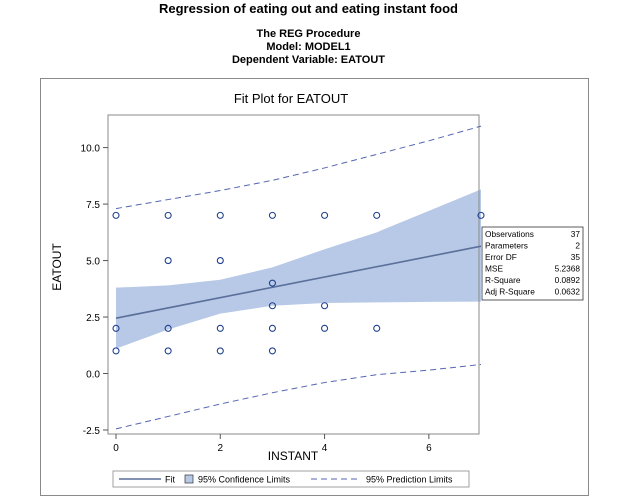  What do you see at coordinates (568, 269) in the screenshot?
I see `statistic-value: 5.2368` at bounding box center [568, 269].